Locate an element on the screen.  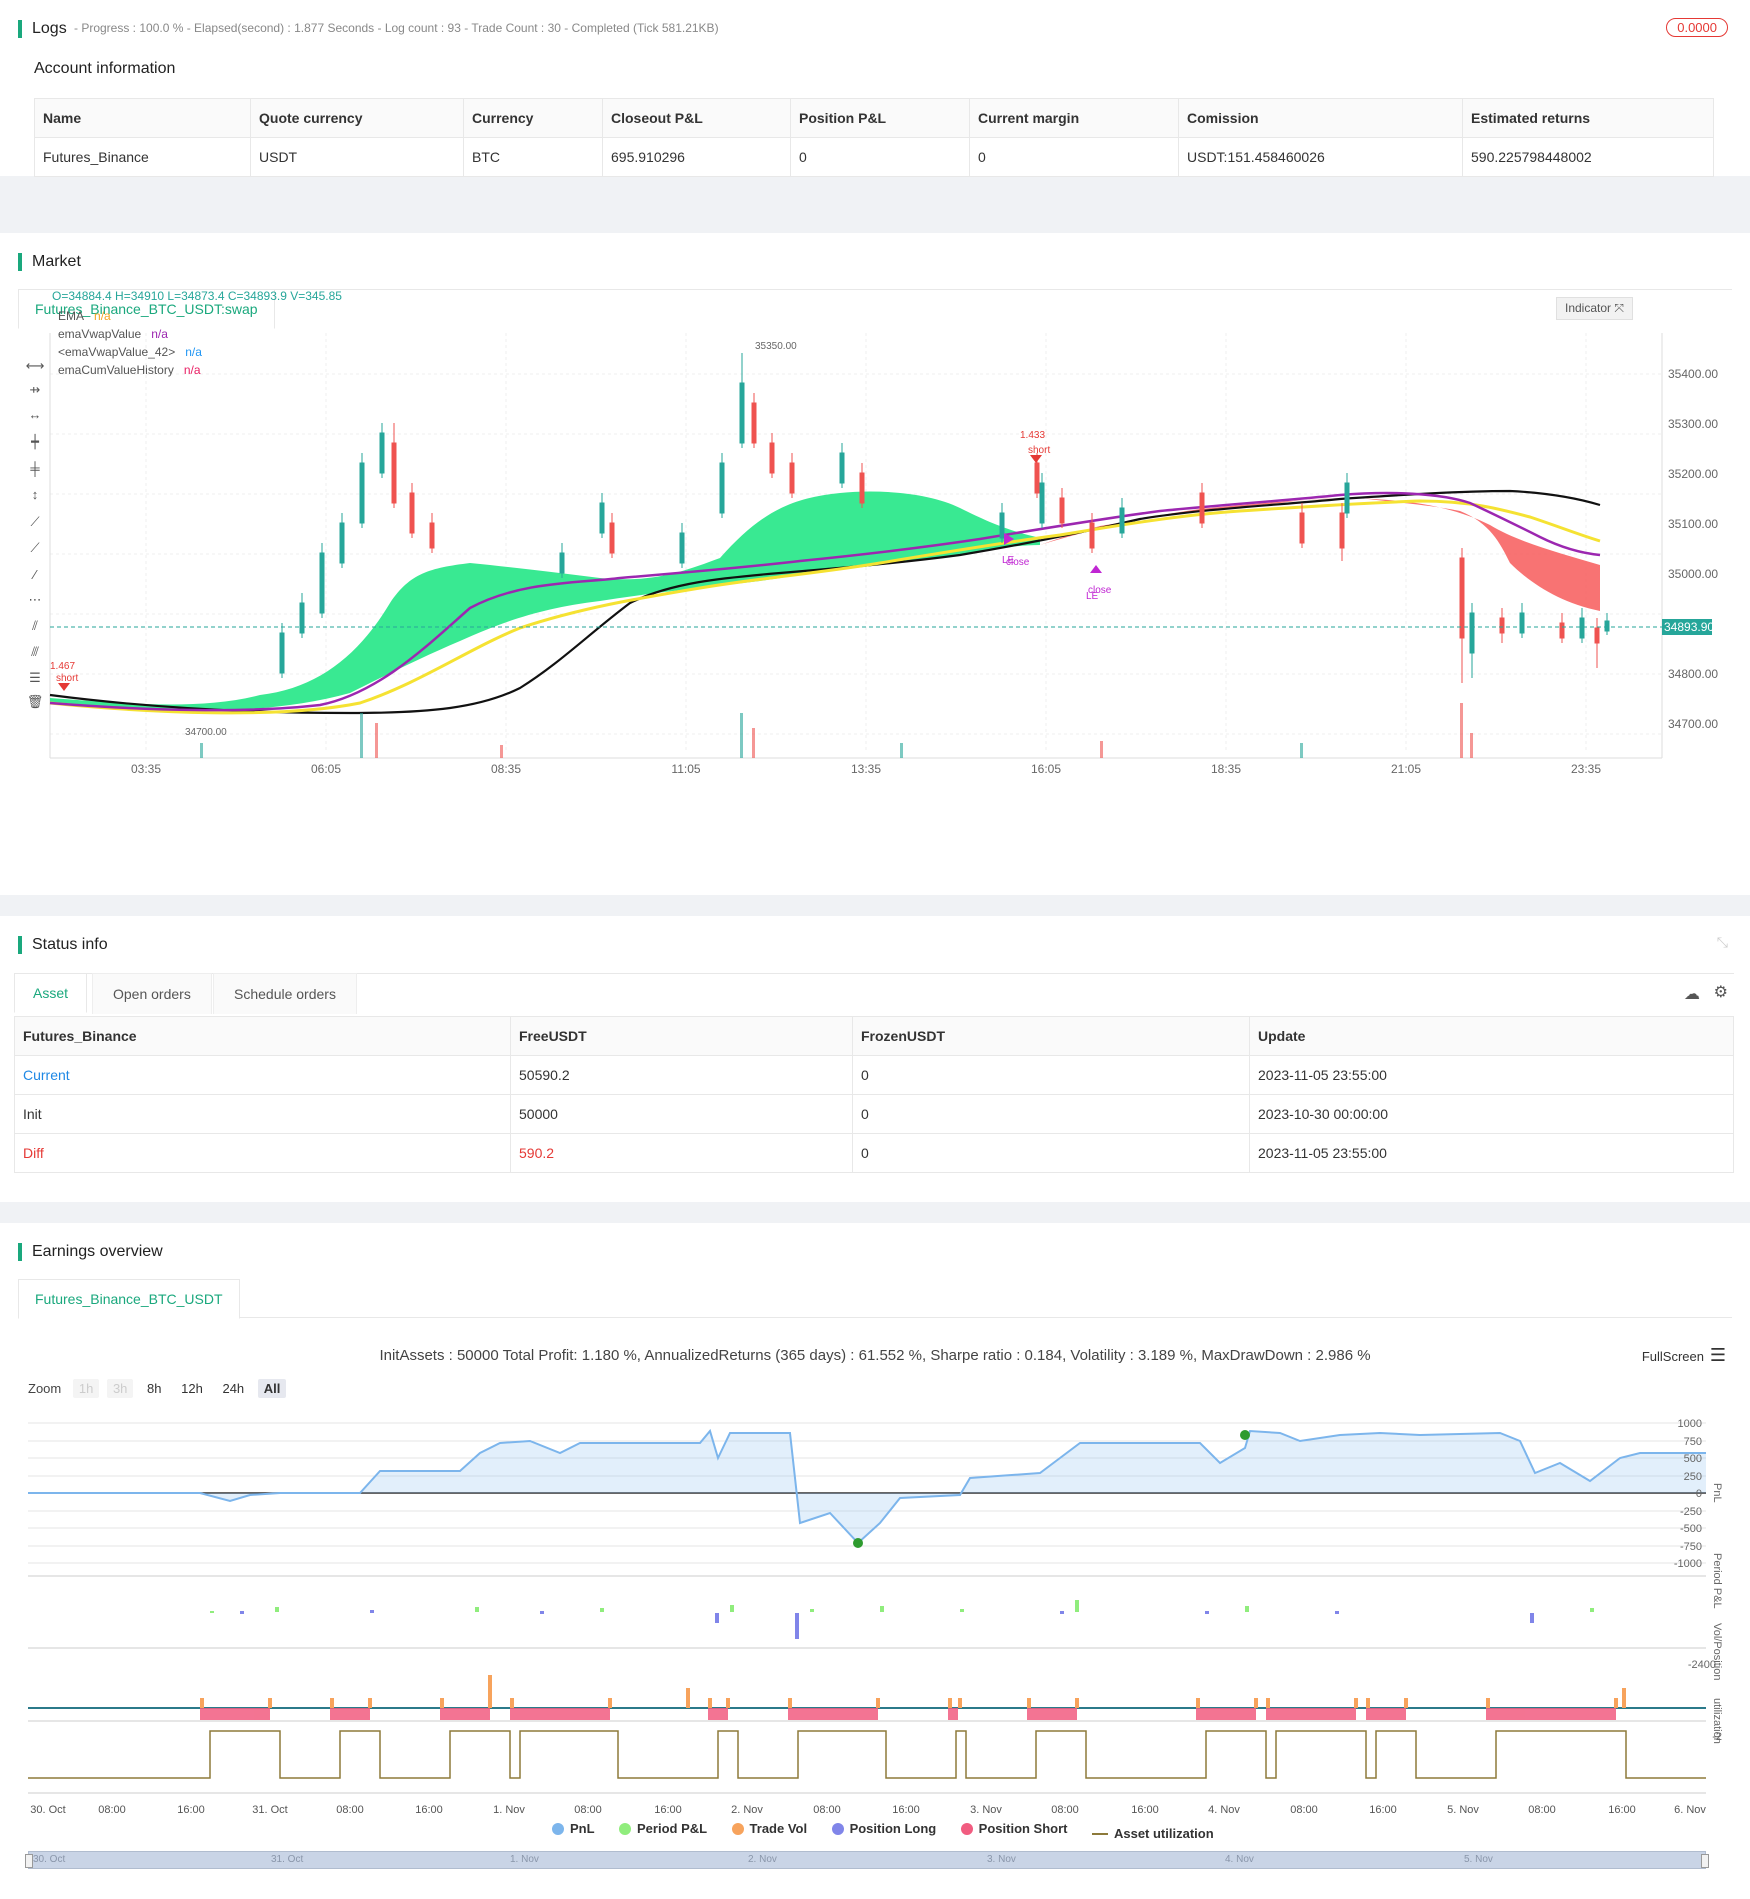
legend-ema-vwap: emaVwapValue n/a is located at coordinates (130, 334).